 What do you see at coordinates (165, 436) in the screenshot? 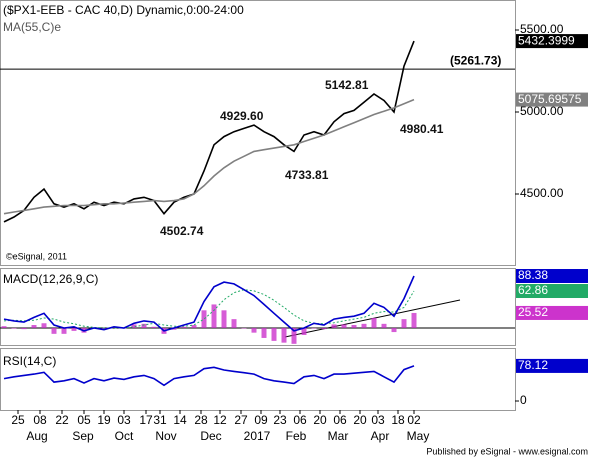
I see `month-label: Nov` at bounding box center [165, 436].